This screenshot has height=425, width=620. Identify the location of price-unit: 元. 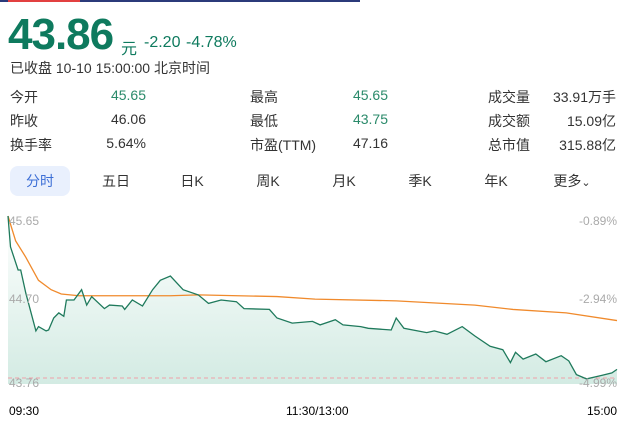
(129, 49).